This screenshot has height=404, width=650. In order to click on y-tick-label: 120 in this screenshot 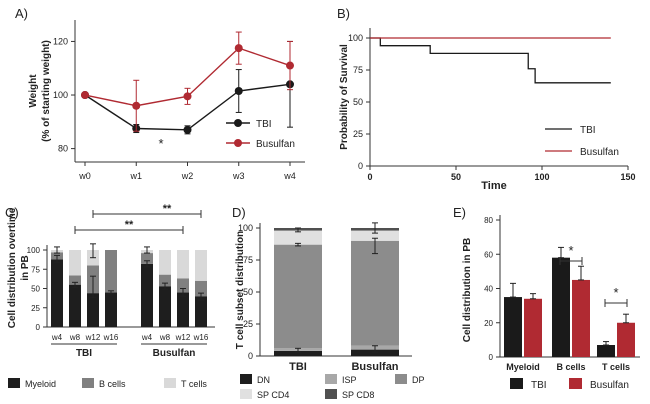, I will do `click(60, 41)`.